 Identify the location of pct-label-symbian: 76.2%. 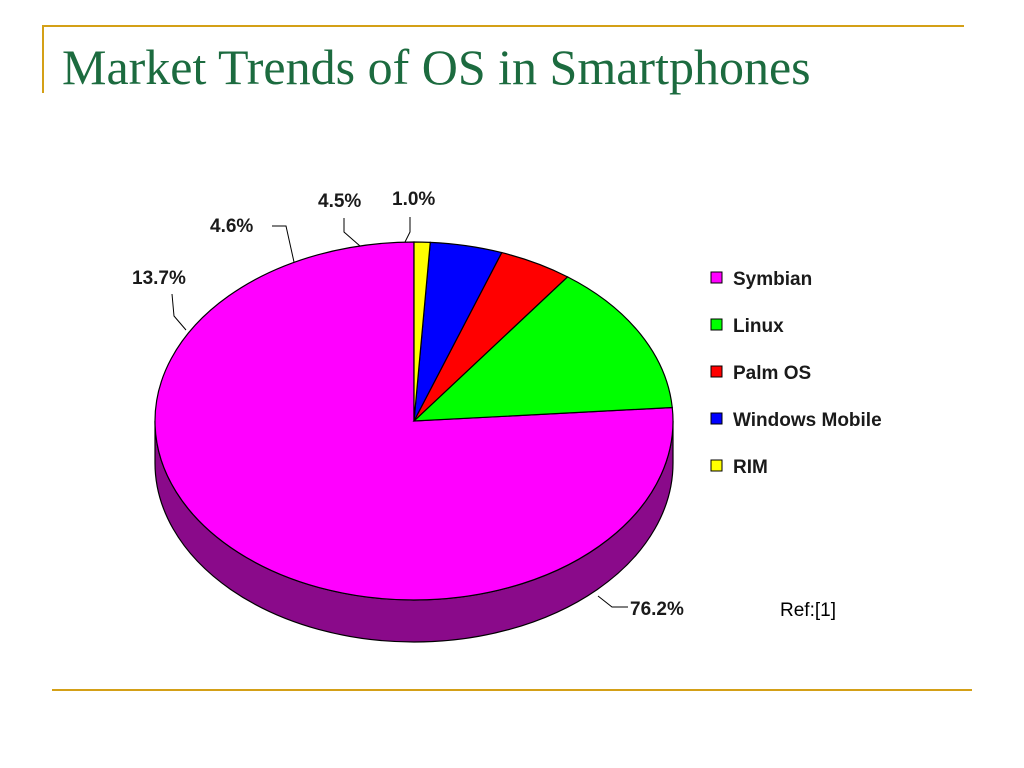
(657, 609).